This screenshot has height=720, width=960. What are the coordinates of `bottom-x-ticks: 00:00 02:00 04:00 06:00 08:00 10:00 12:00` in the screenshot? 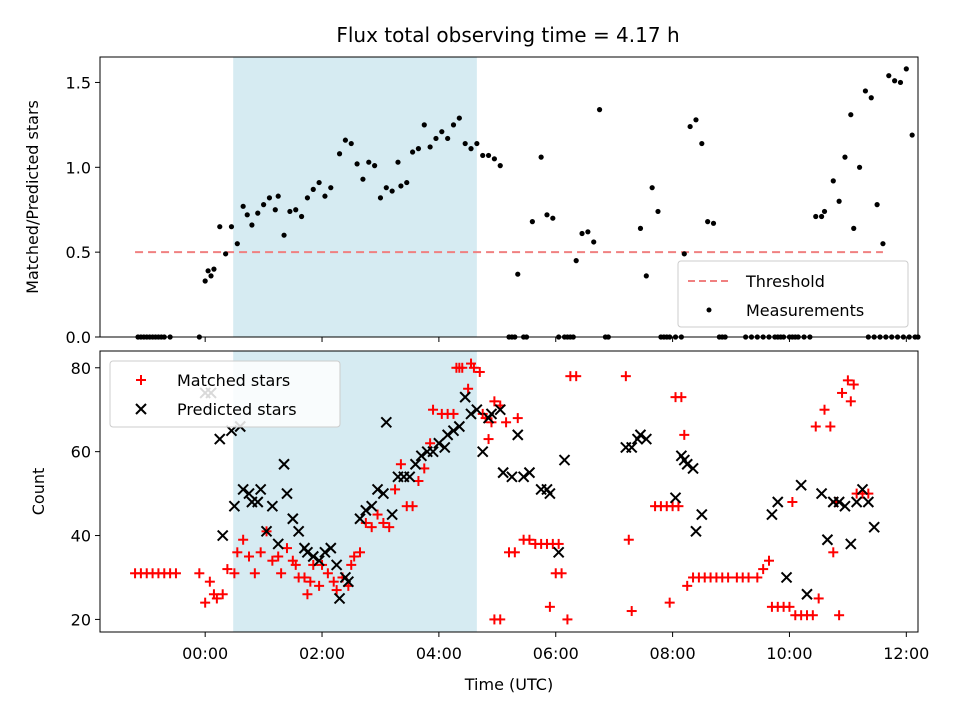 It's located at (555, 647).